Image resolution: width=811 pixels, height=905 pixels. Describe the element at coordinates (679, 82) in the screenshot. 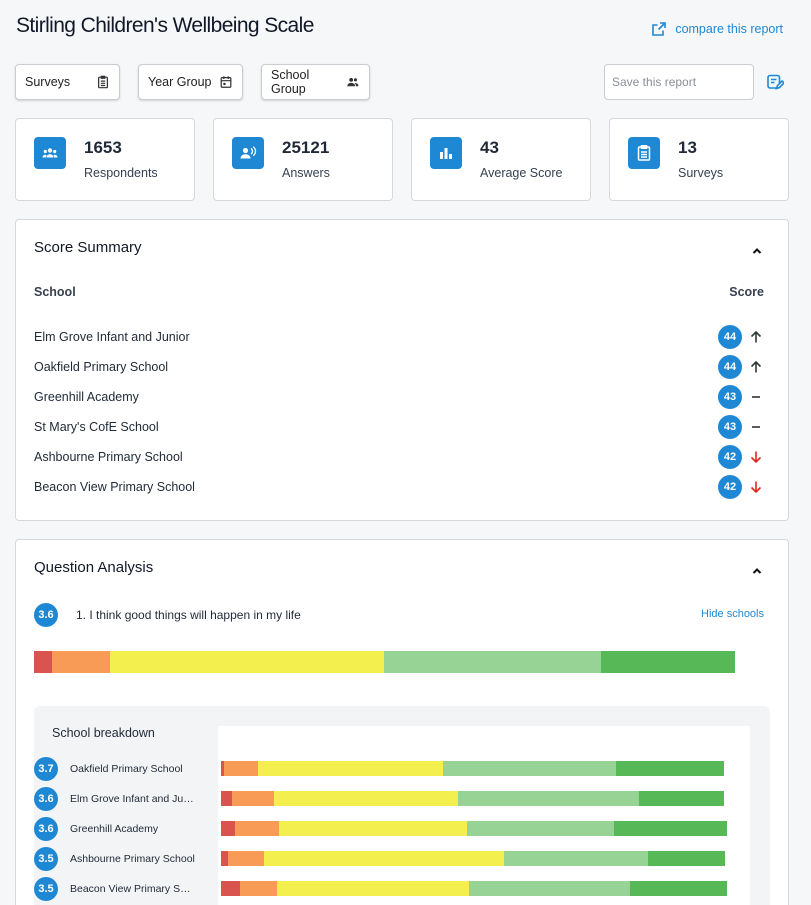

I see `save-report-input` at that location.